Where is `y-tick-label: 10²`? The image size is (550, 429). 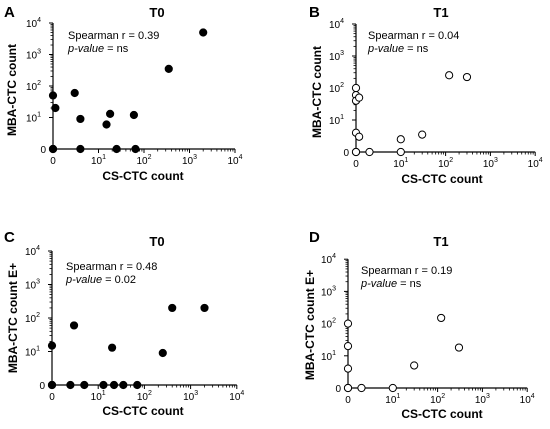 y-tick-label: 10² is located at coordinates (32, 318).